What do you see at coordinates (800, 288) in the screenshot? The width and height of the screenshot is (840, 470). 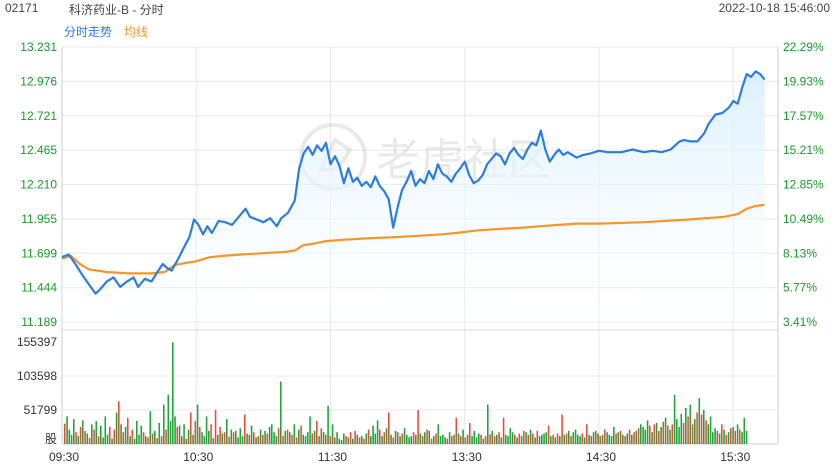 I see `percent-tick-label: 5.77%` at bounding box center [800, 288].